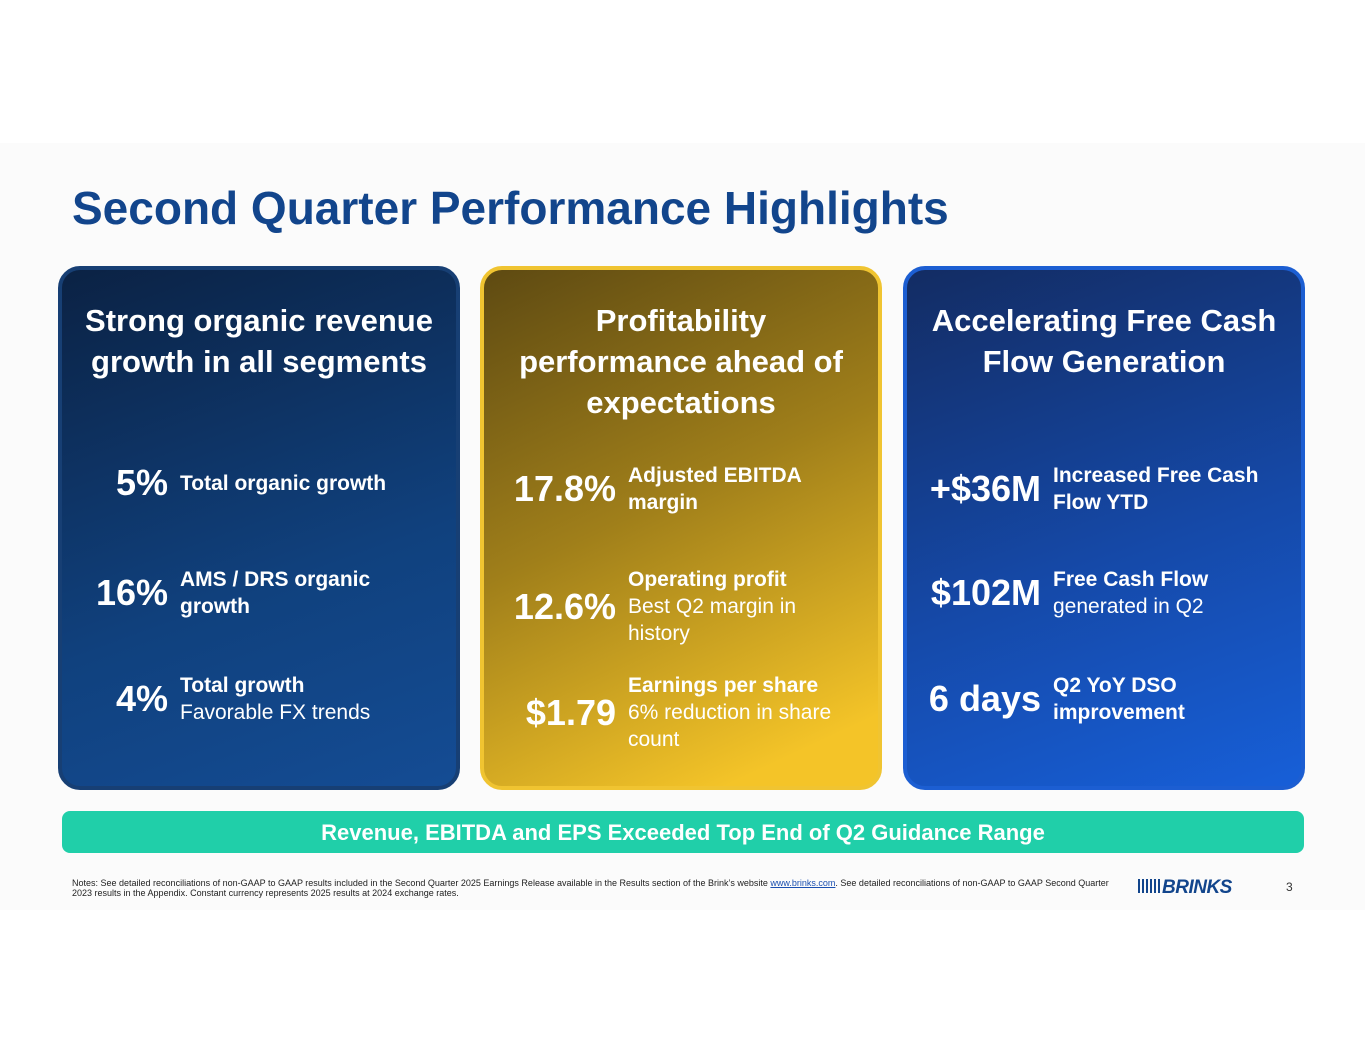 The image size is (1365, 1055). What do you see at coordinates (715, 489) in the screenshot?
I see `metric-title: Adjusted EBITDA margin` at bounding box center [715, 489].